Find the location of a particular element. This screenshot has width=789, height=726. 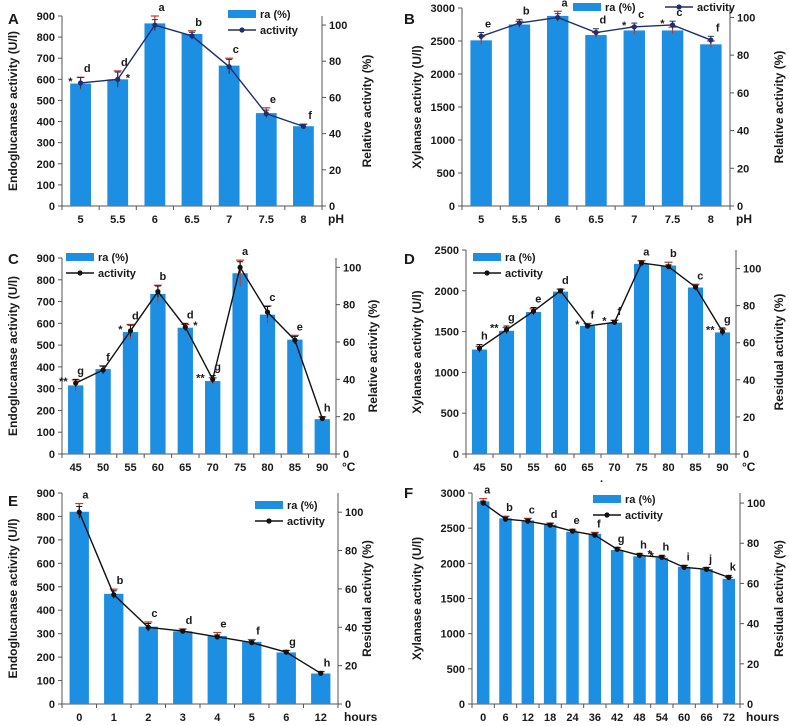

panel-letter: A is located at coordinates (13, 19).